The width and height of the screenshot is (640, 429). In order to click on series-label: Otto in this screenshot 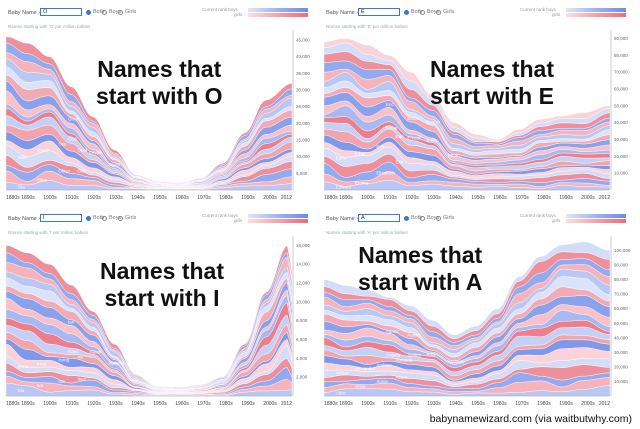, I will do `click(82, 171)`.